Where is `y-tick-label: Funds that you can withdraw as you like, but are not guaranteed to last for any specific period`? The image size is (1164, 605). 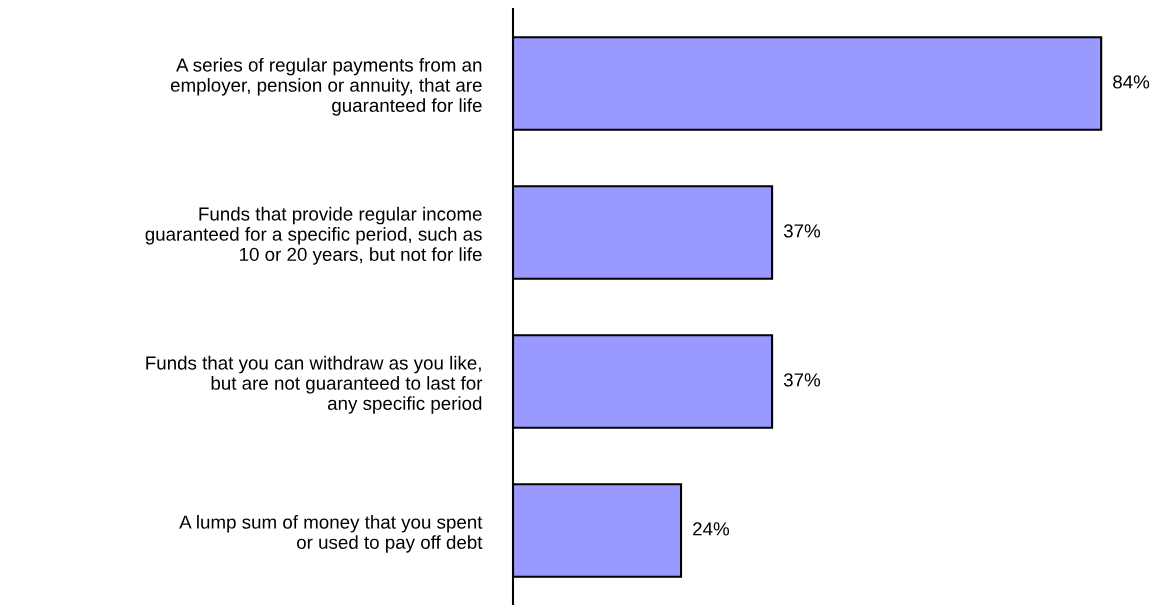
y-tick-label: Funds that you can withdraw as you like, but are not guaranteed to last for any specific period is located at coordinates (314, 384).